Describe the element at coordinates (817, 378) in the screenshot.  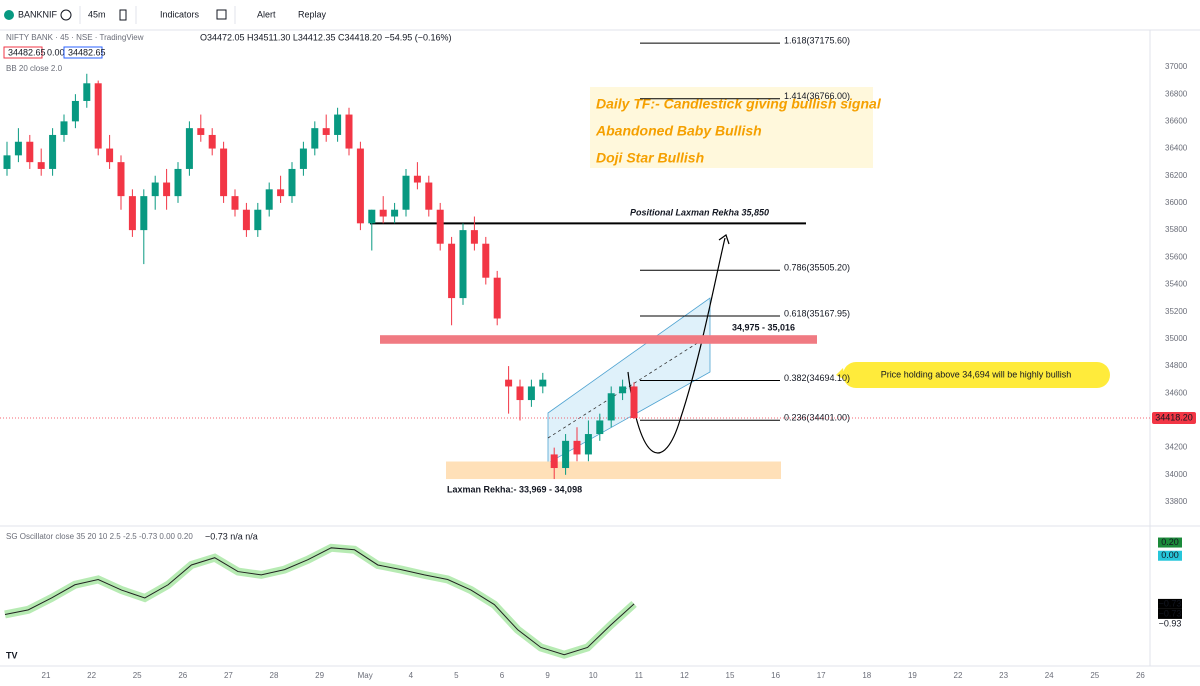
I see `fib-label: 0.382(34694.10)` at that location.